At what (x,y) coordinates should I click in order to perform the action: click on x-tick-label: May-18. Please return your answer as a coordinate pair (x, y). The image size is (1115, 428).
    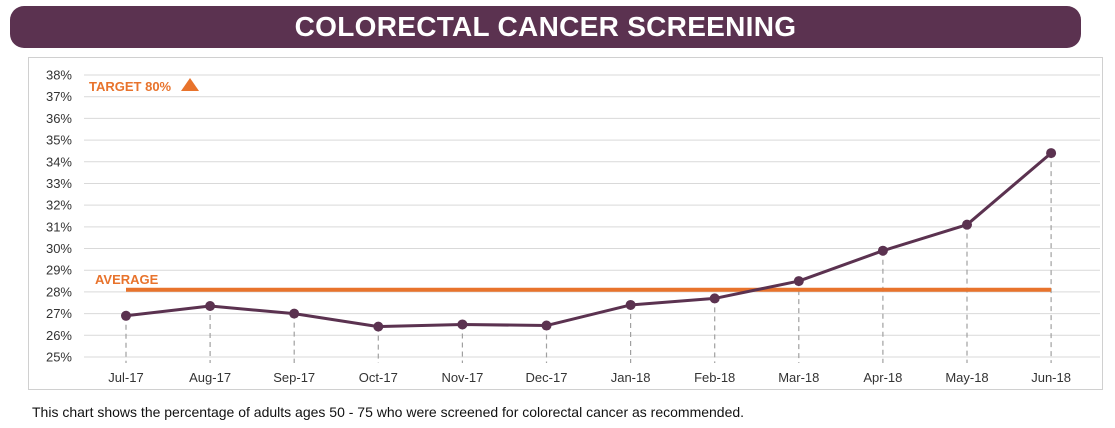
    Looking at the image, I should click on (966, 377).